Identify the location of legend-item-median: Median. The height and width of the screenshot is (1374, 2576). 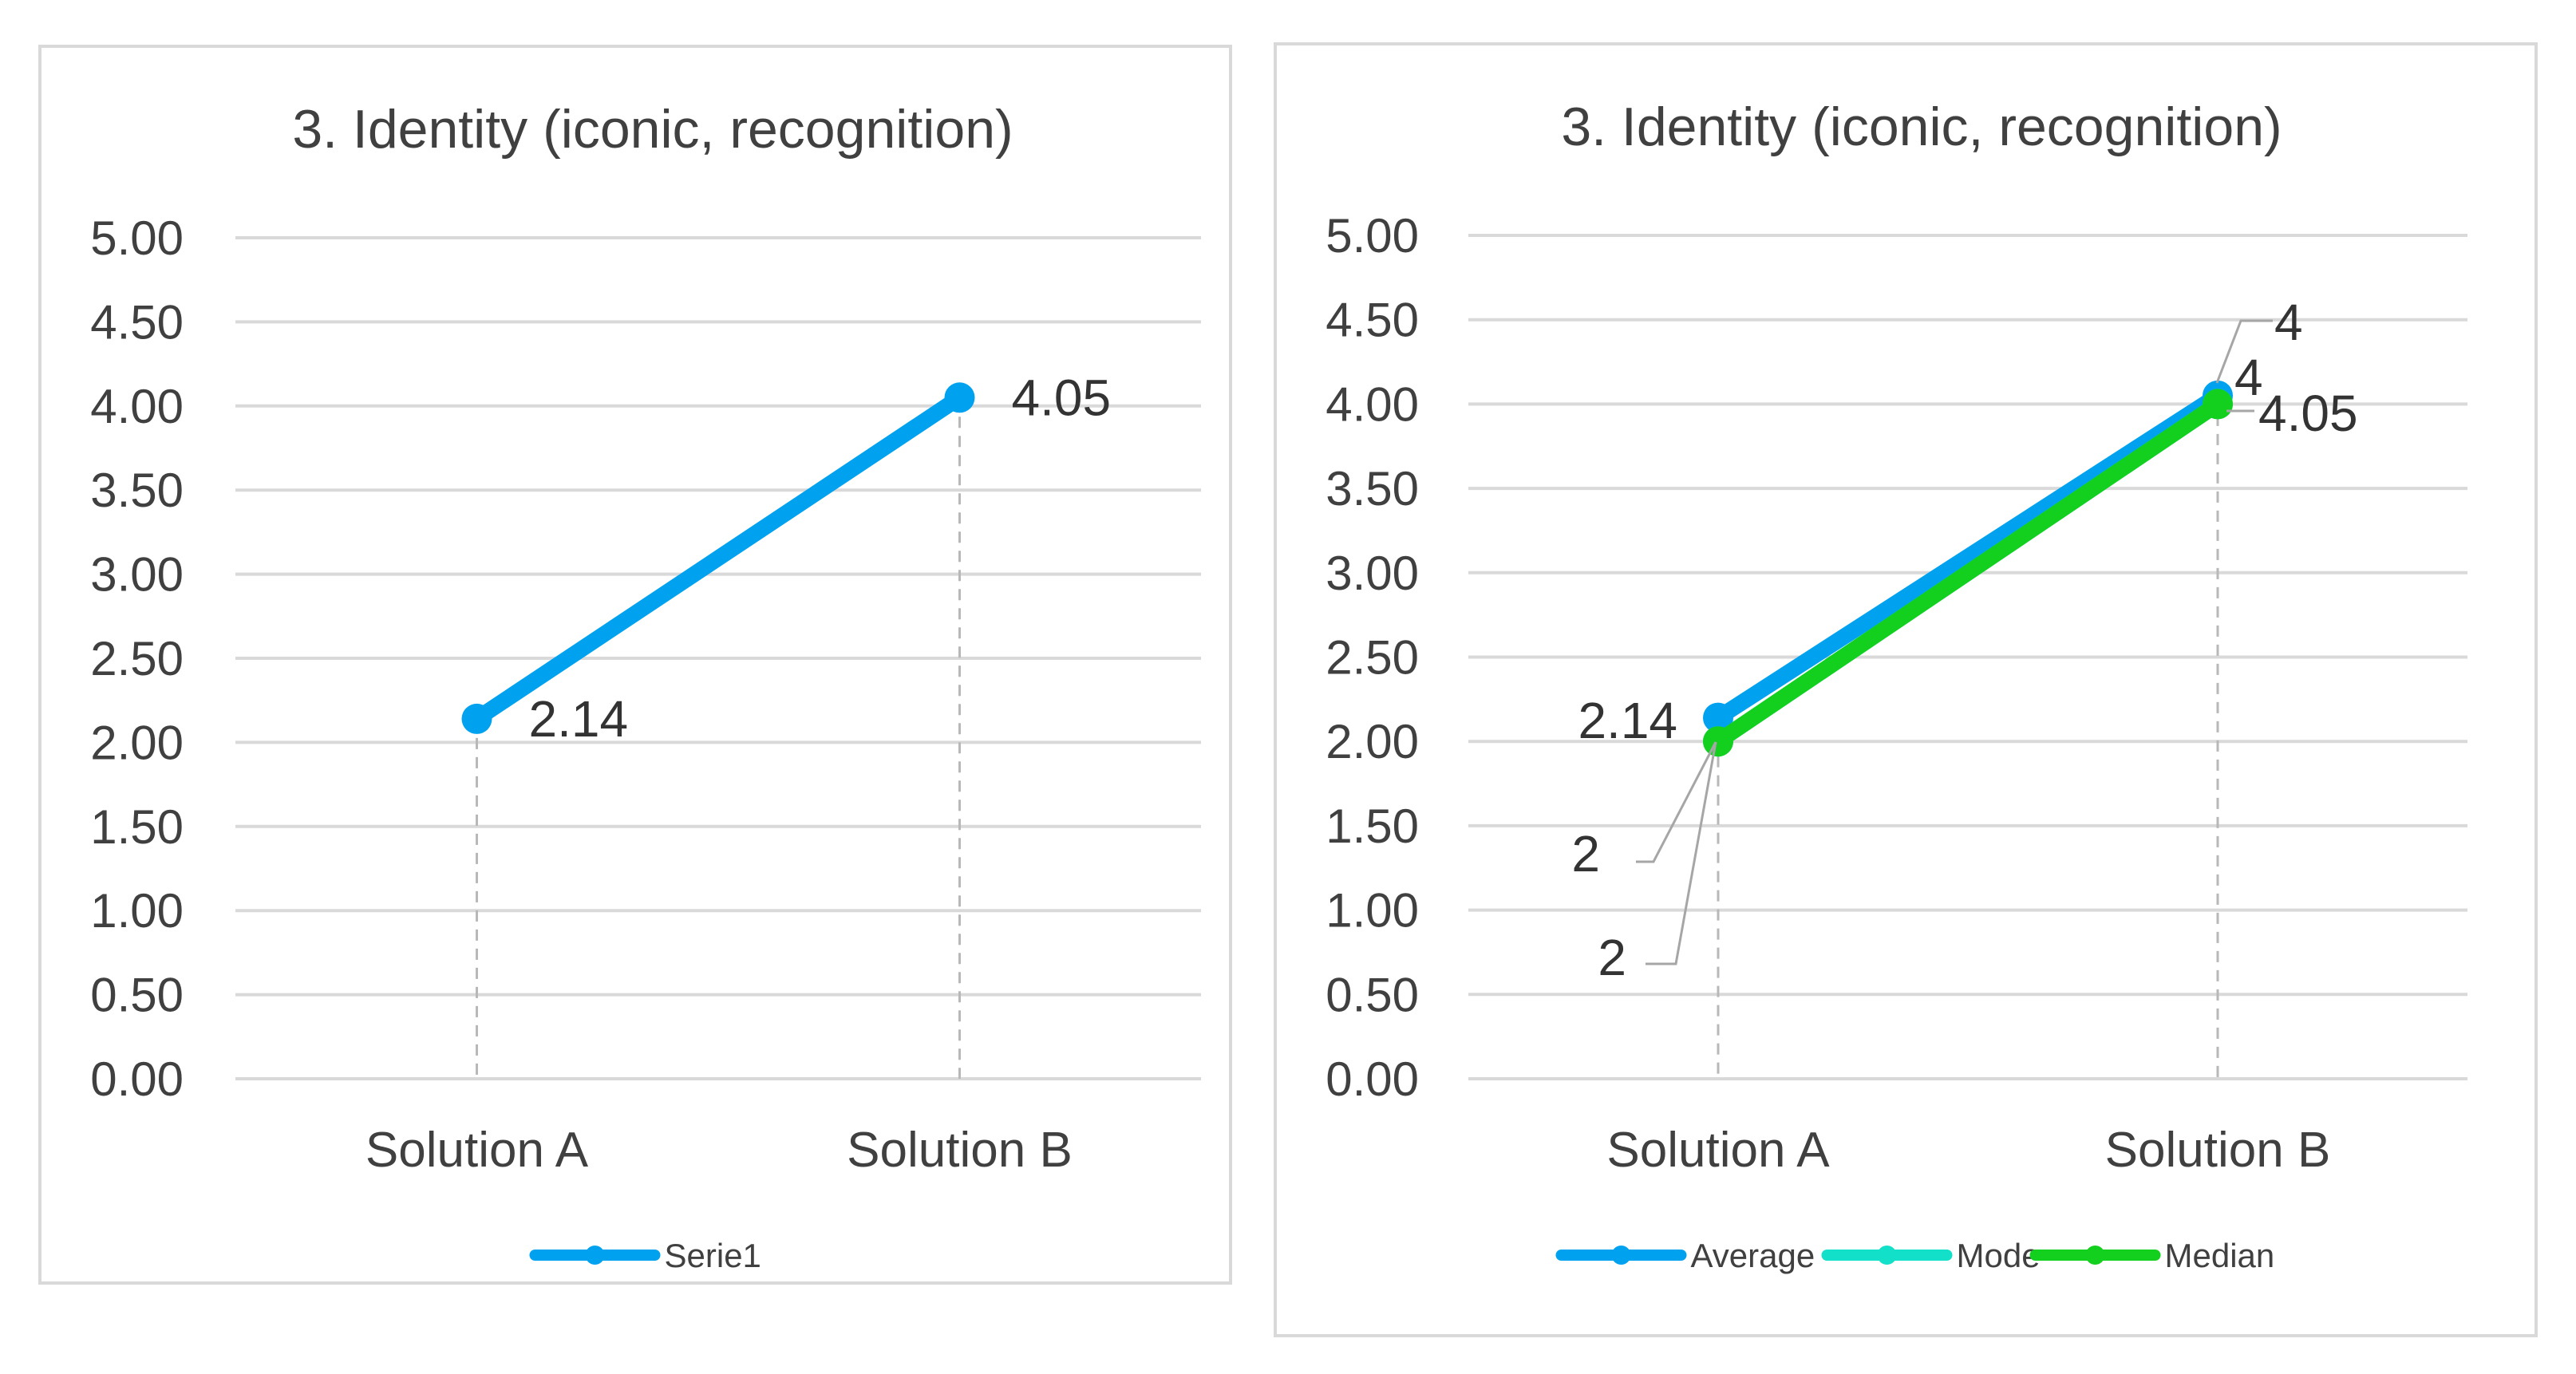
(2152, 1255).